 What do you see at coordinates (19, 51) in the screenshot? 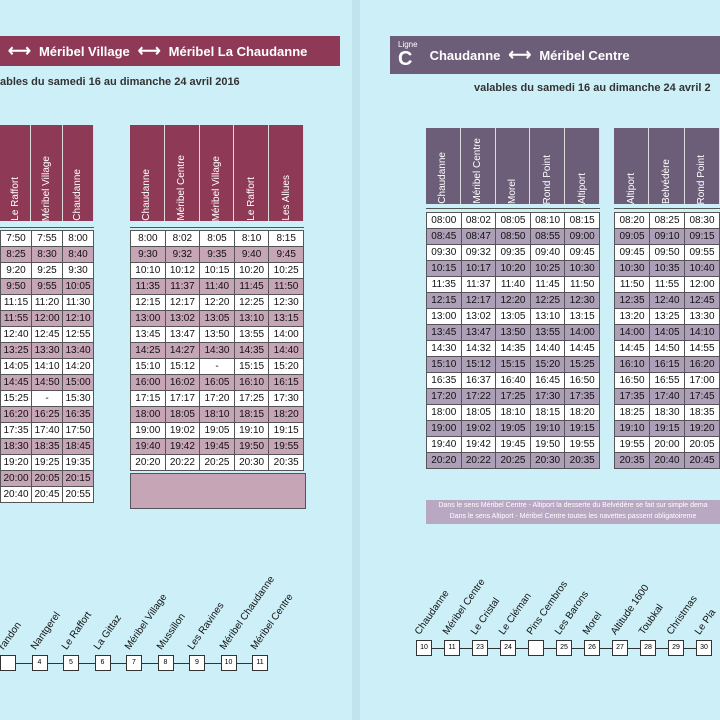
I see `double-arrow-icon: ⟷` at bounding box center [19, 51].